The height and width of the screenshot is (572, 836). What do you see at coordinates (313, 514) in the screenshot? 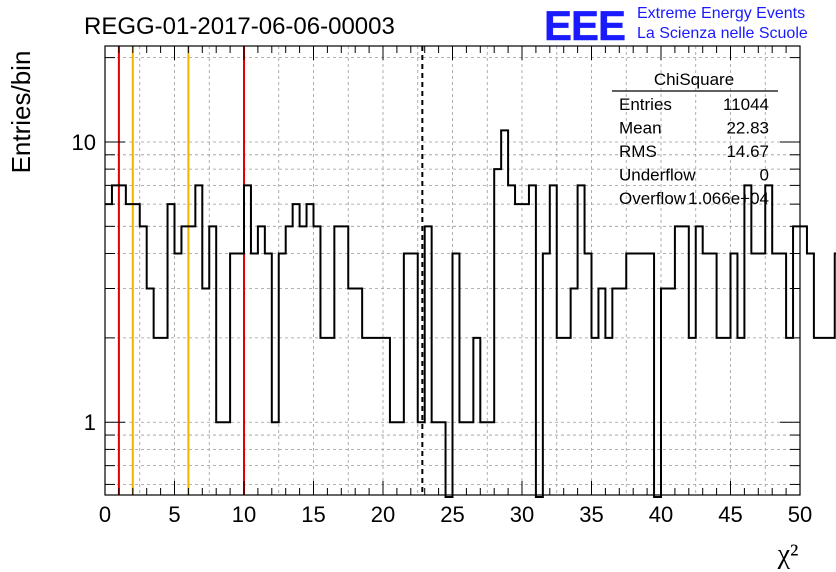
I see `x-tick-label: 15` at bounding box center [313, 514].